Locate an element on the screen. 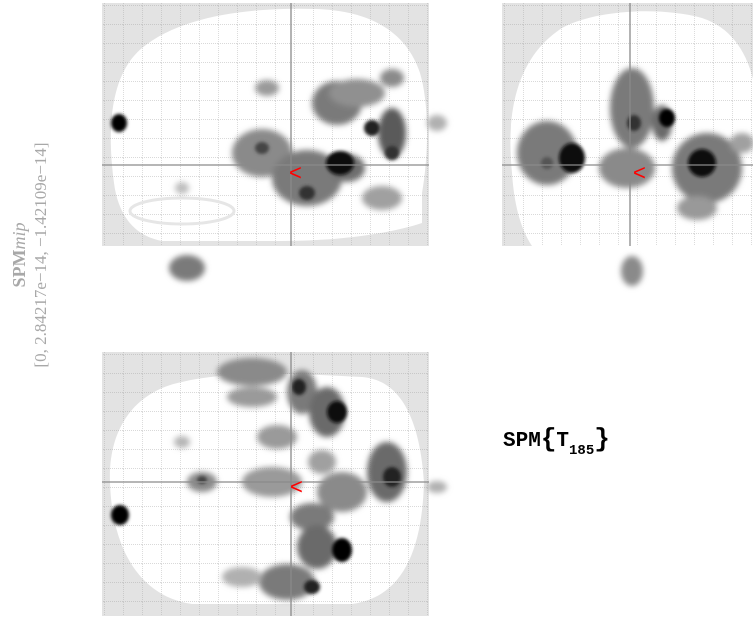 This screenshot has height=619, width=753. mip-label: mip is located at coordinates (19, 236).